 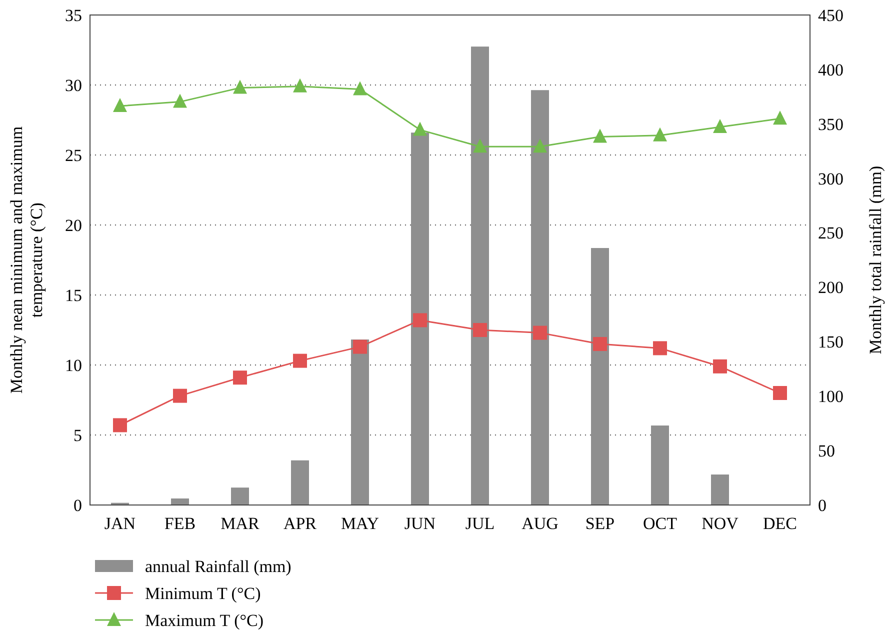 I want to click on y2-tick-label: 350, so click(x=831, y=124).